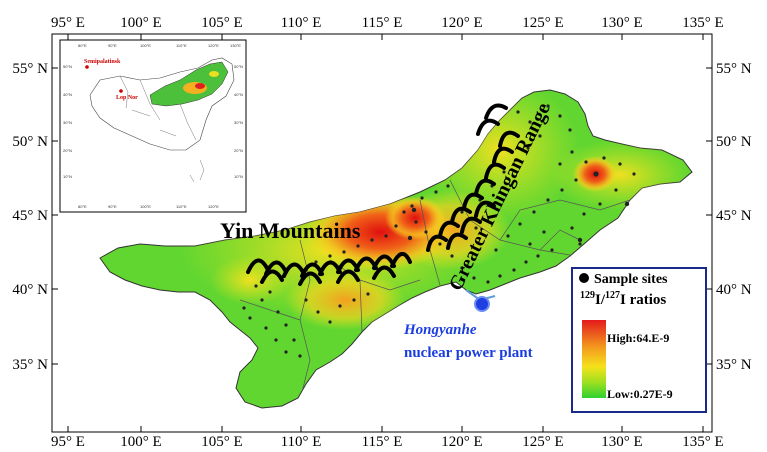 The image size is (767, 452). I want to click on plant-name-label: Hongyanhe, so click(440, 330).